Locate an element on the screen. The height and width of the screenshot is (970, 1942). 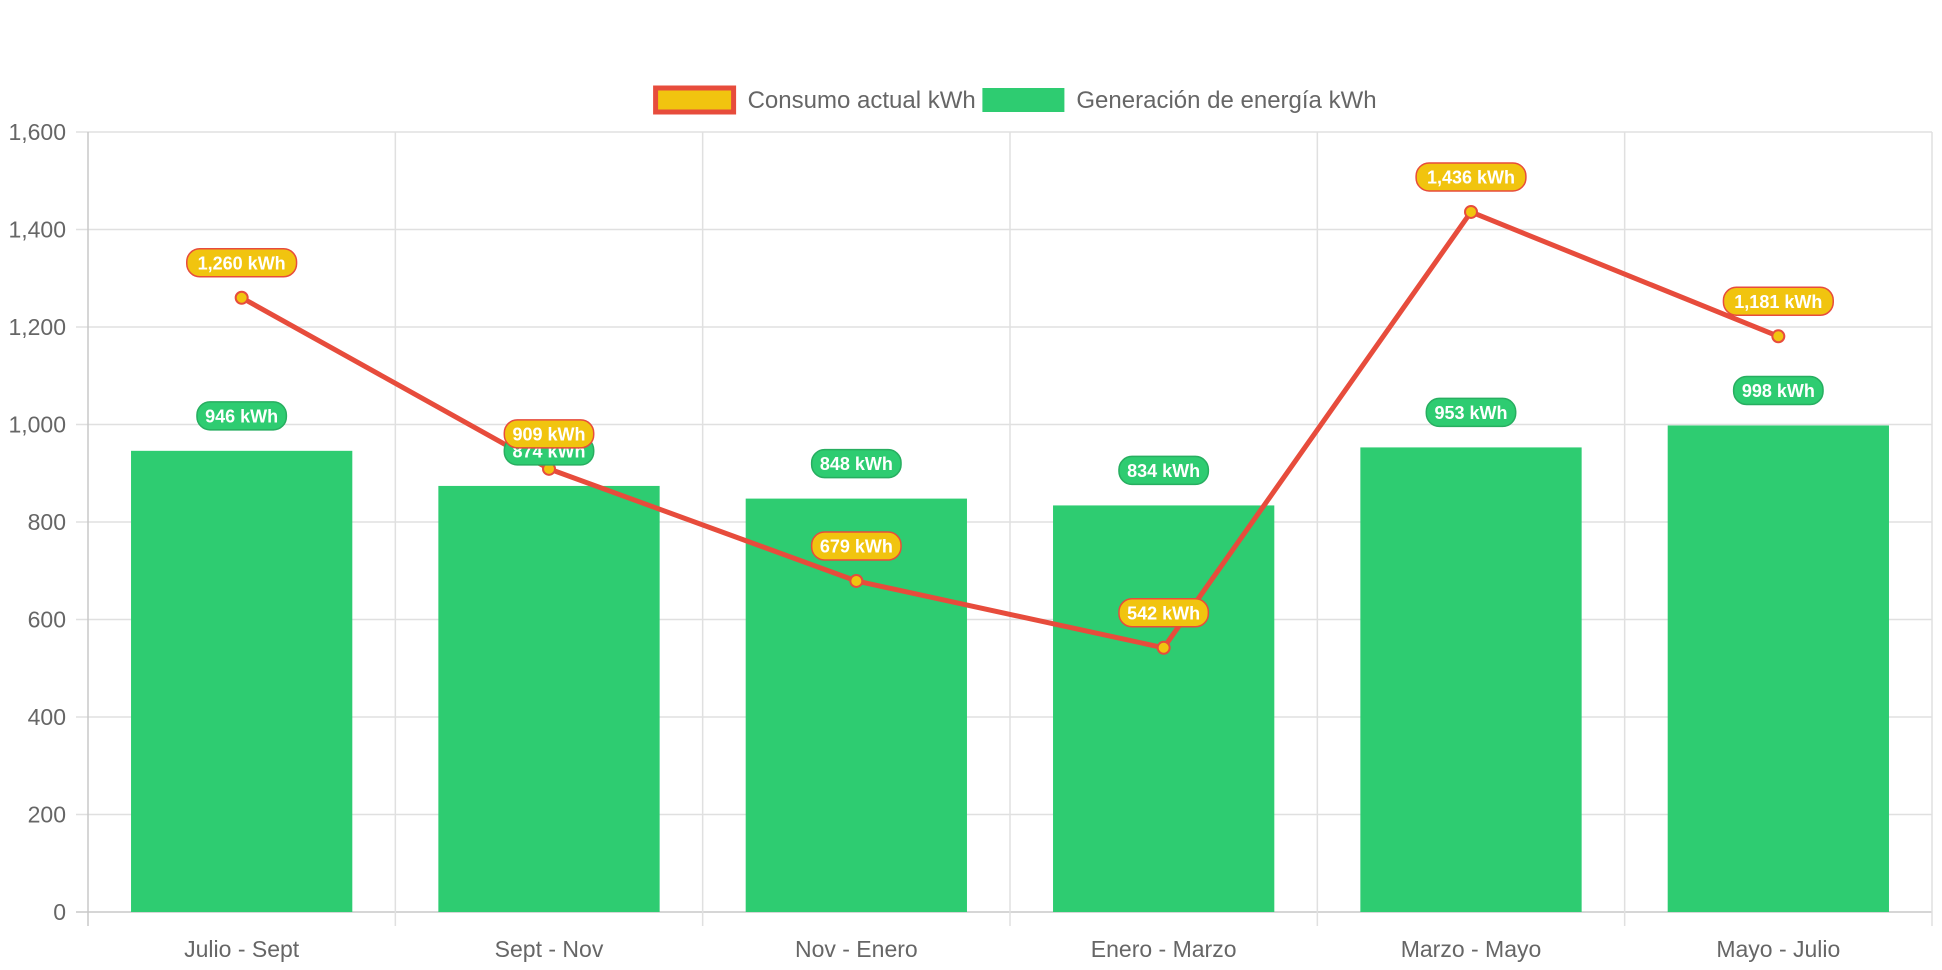
line-data-label: 542 kWh is located at coordinates (1163, 613).